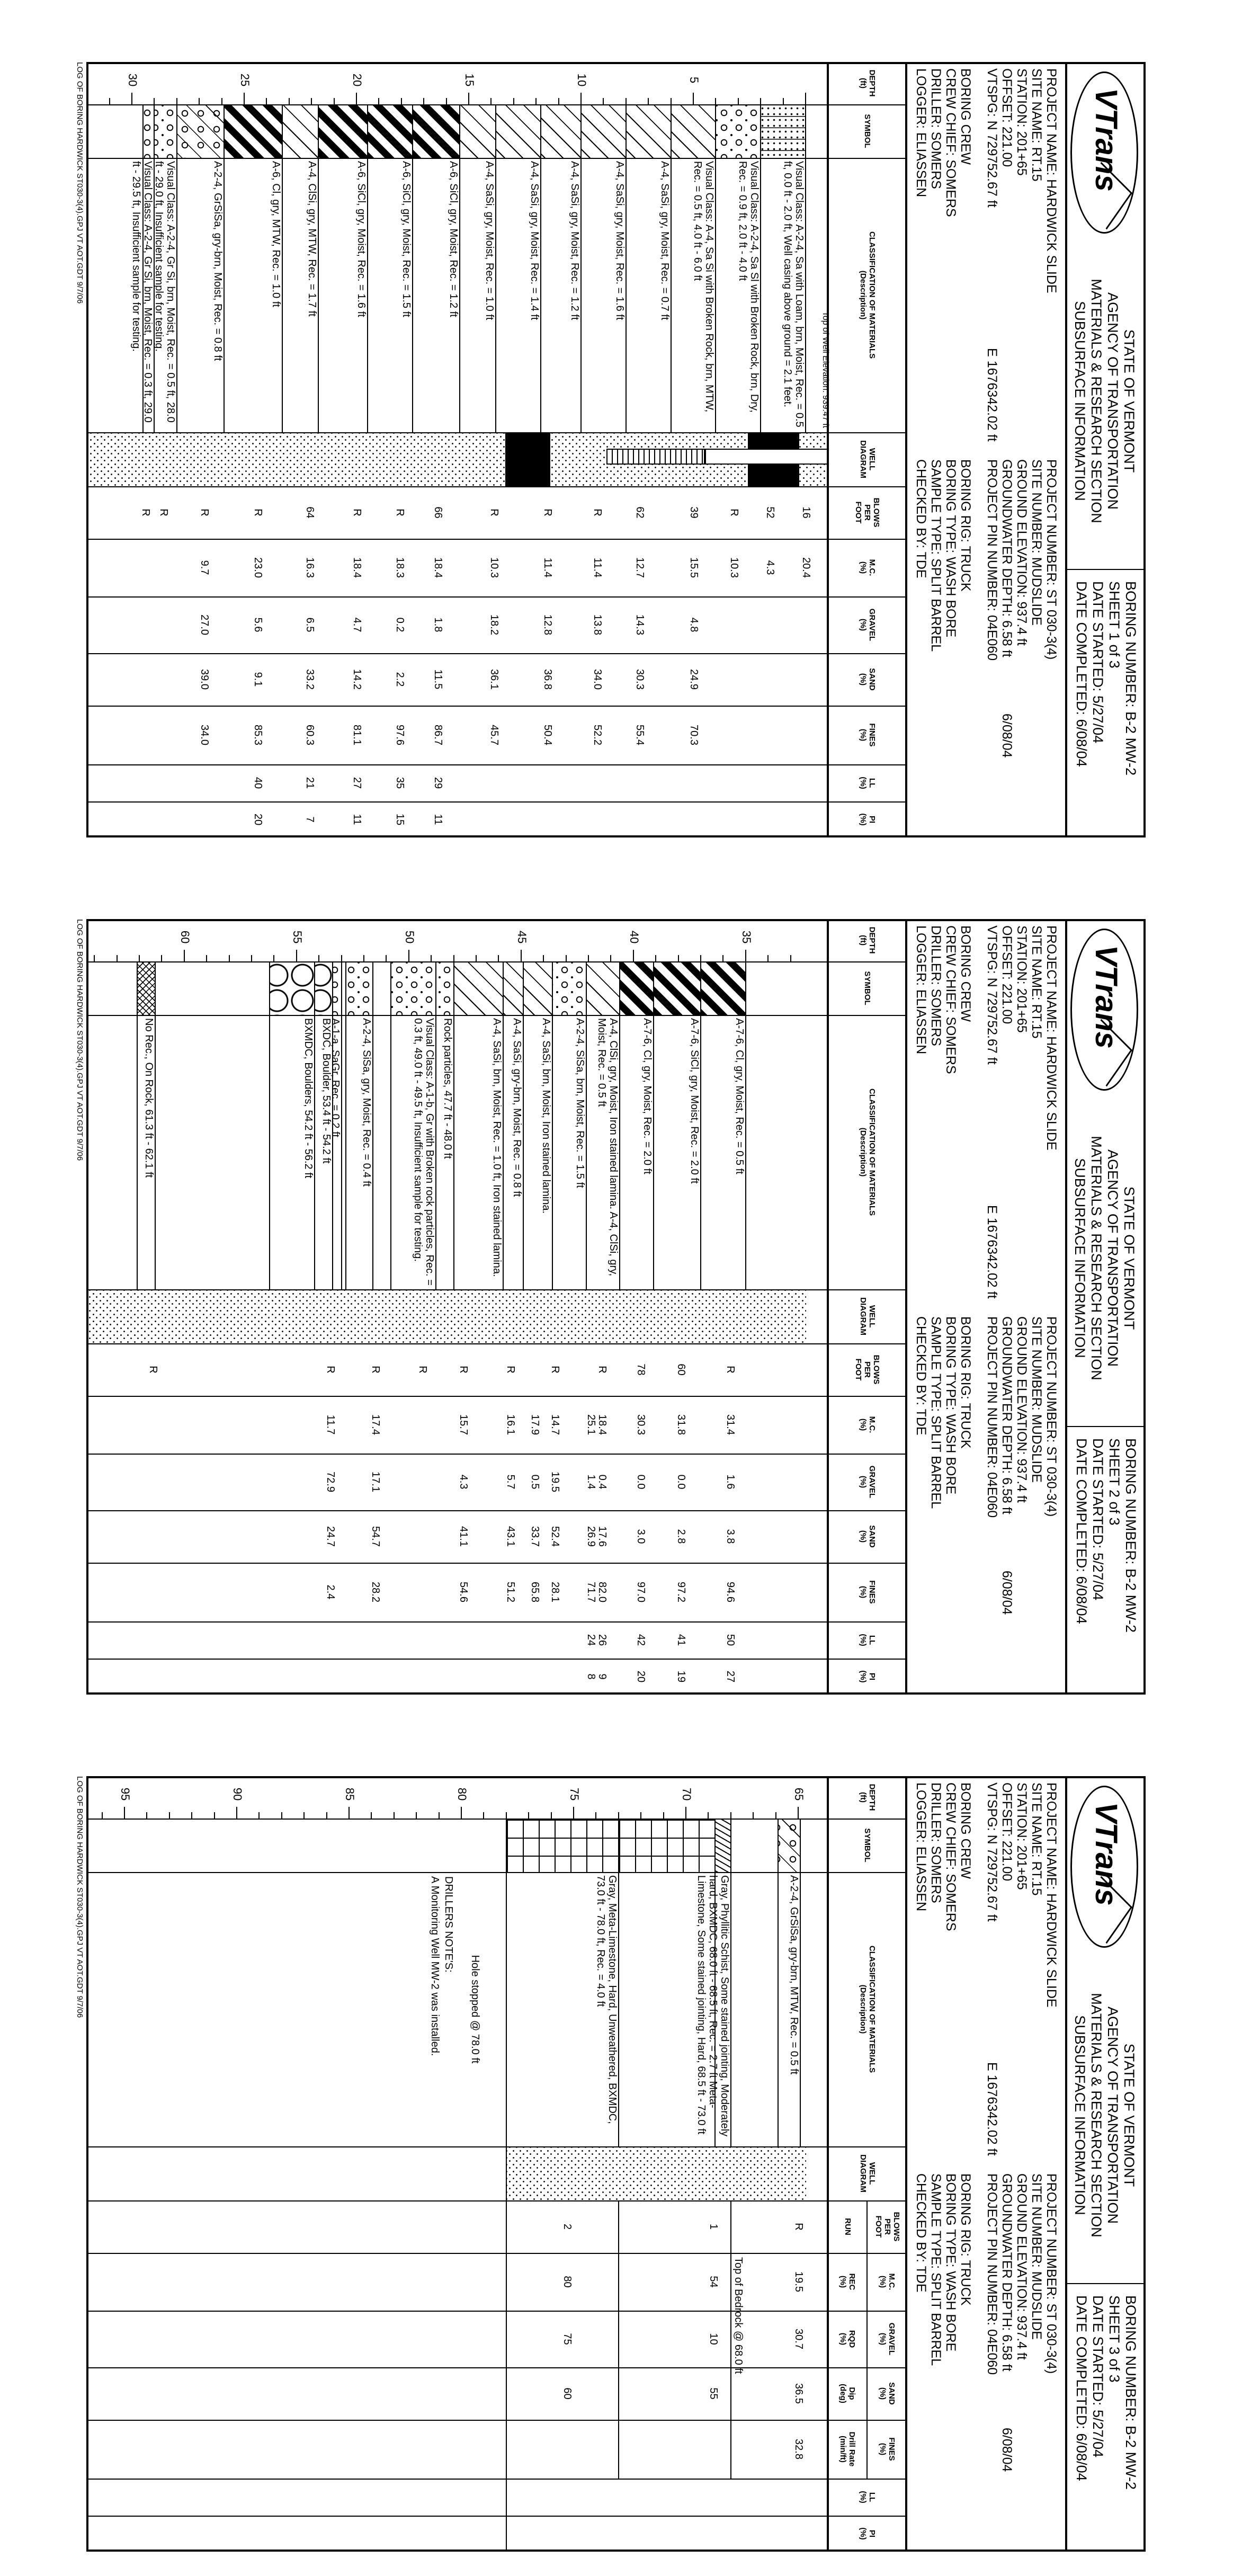 The height and width of the screenshot is (2576, 1233). What do you see at coordinates (463, 1424) in the screenshot?
I see `sample-value-mc: 15.7` at bounding box center [463, 1424].